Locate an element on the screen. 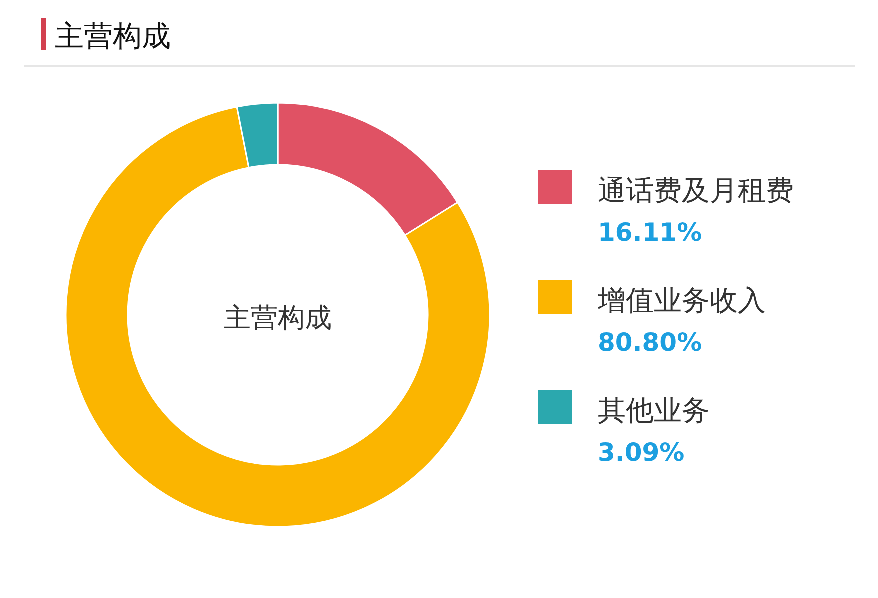 This screenshot has height=598, width=878. text: 主营构成 is located at coordinates (278, 318).